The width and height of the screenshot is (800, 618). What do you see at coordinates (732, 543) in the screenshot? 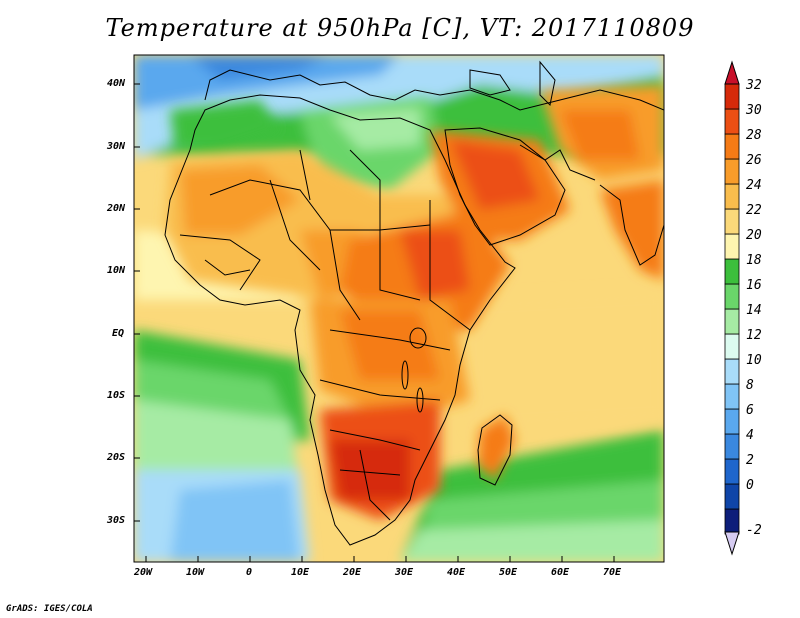
I see `colorbar-bottom-arrow` at bounding box center [732, 543].